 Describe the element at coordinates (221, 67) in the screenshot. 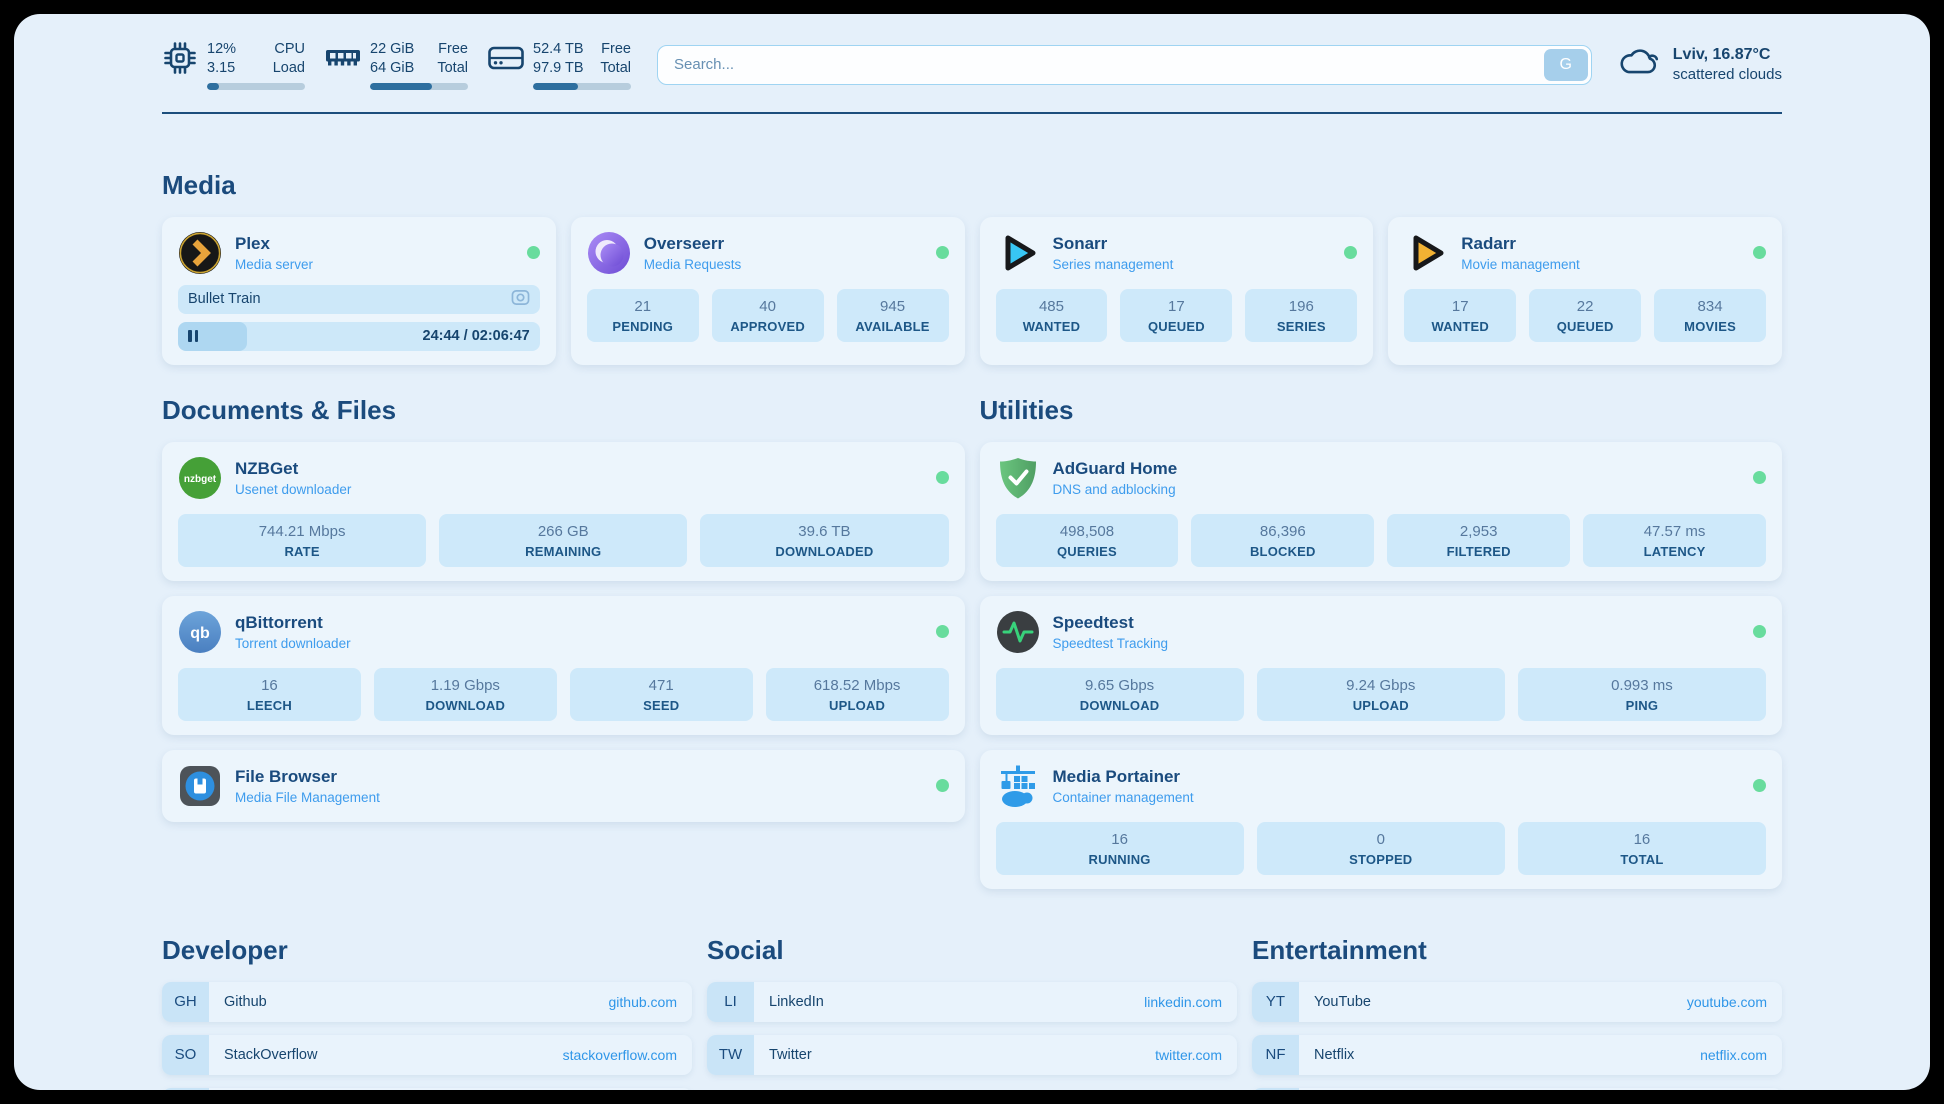

I see `cpu-load-value: 3.15` at that location.